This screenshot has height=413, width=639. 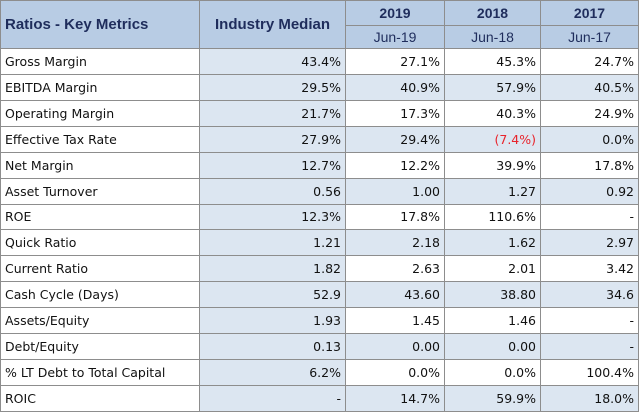 I want to click on year-header-2018: 2018, so click(x=492, y=13).